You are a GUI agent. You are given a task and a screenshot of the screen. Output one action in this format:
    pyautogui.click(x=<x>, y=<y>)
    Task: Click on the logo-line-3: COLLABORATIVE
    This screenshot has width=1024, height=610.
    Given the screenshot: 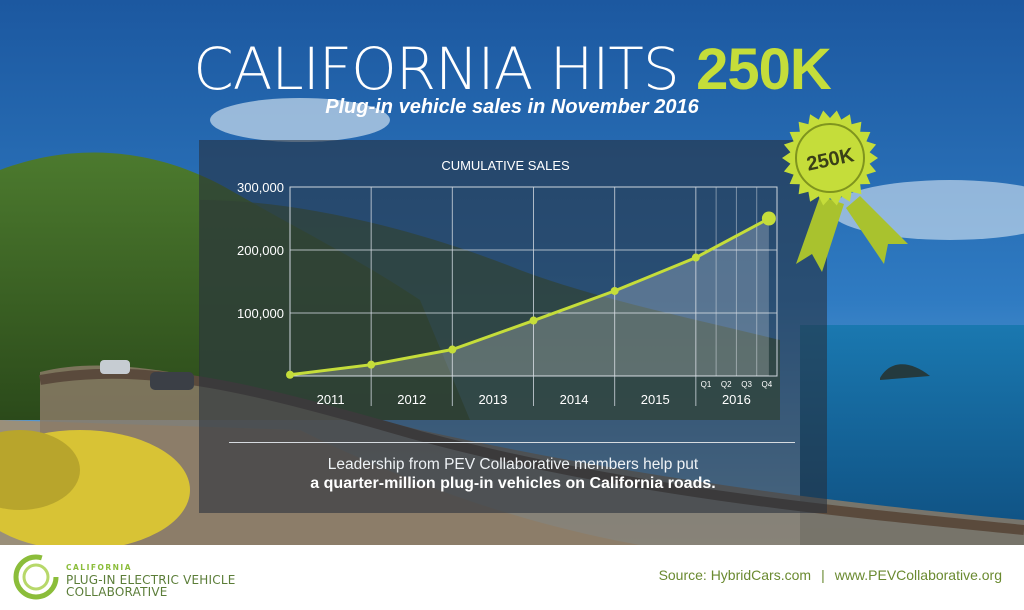 What is the action you would take?
    pyautogui.click(x=117, y=592)
    